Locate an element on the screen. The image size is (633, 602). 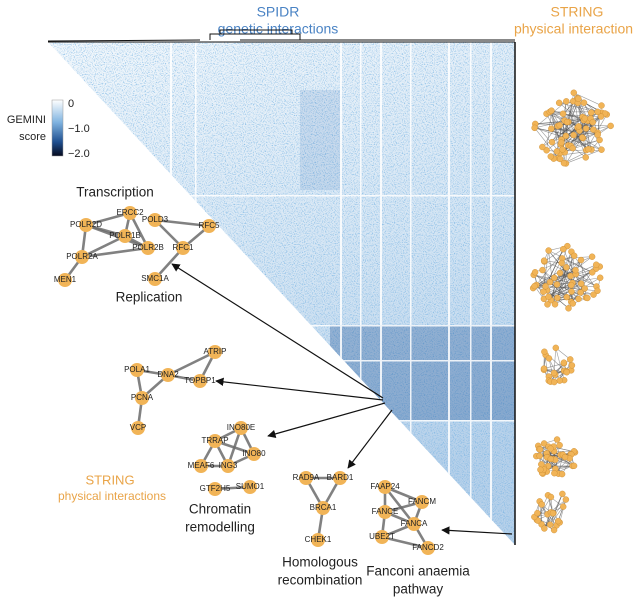
node-label: BARD1 is located at coordinates (340, 477).